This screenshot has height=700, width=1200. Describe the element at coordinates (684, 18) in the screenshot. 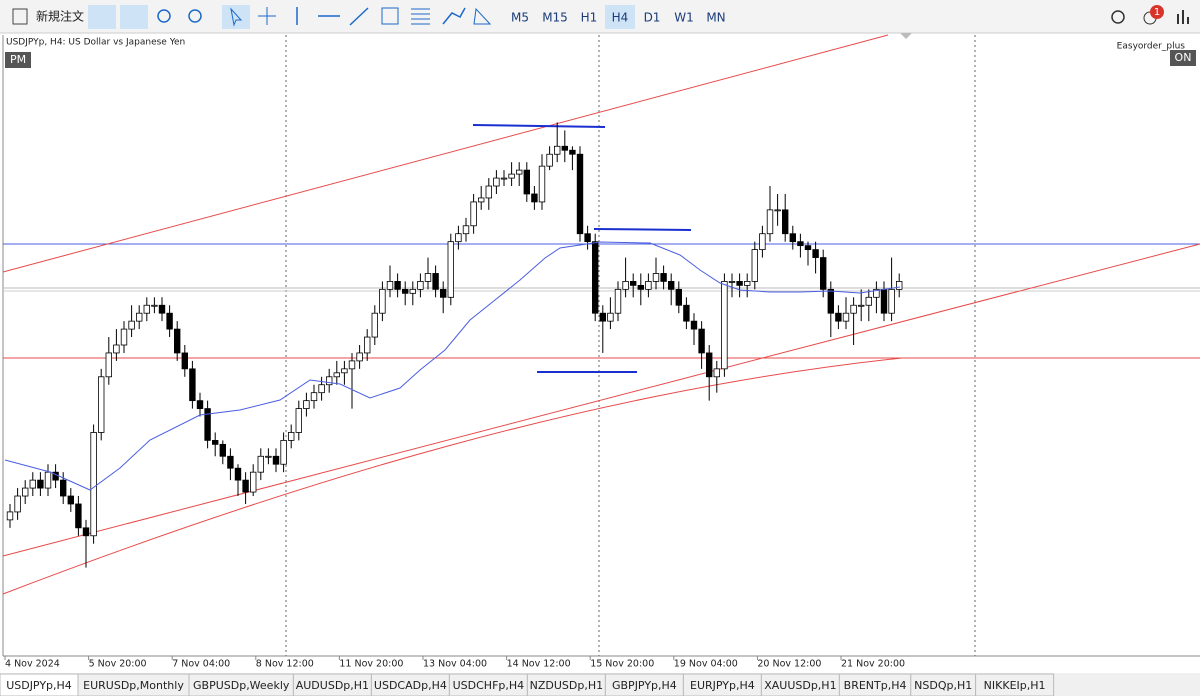

I see `timeframe: W1` at that location.